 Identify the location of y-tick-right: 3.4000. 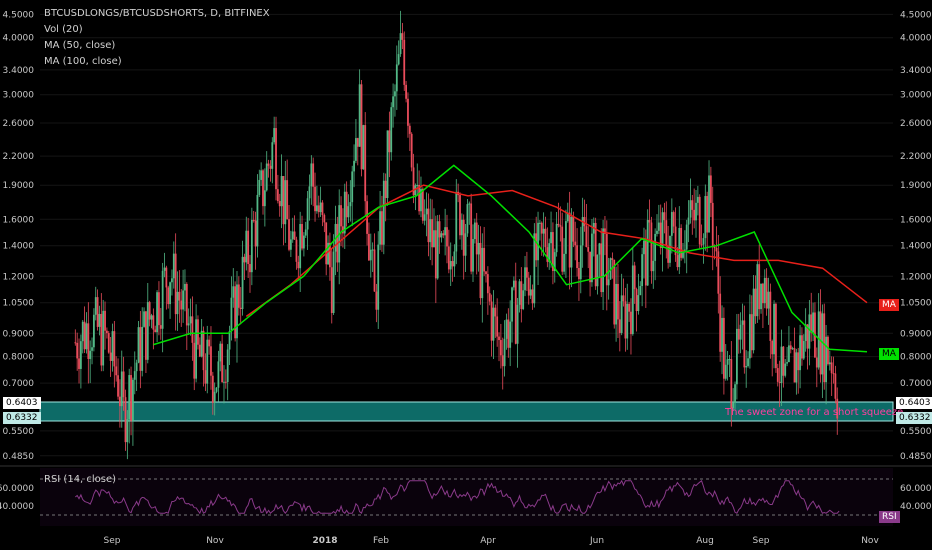
(916, 71).